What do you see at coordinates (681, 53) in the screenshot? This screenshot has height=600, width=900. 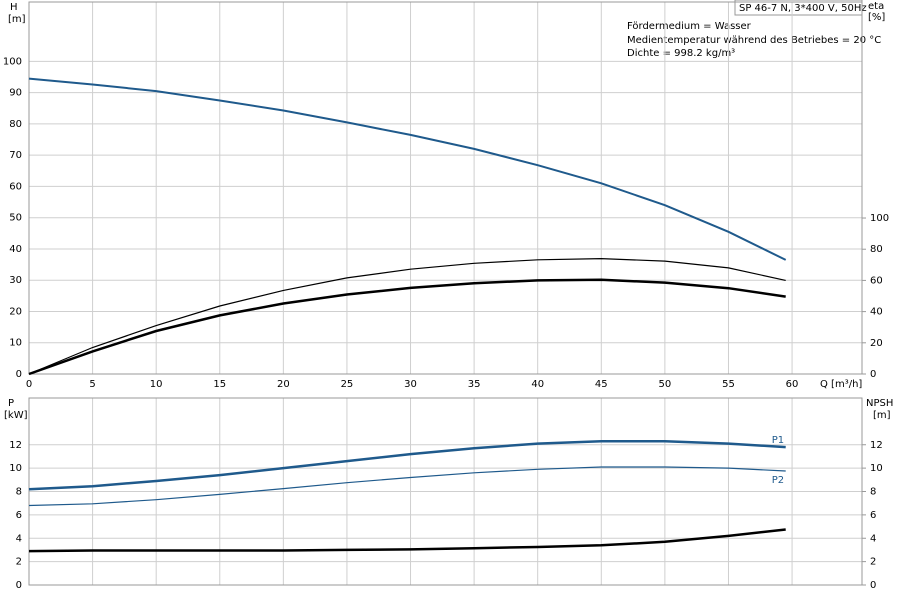 I see `note: Dichte = 998.2 kg/m³` at bounding box center [681, 53].